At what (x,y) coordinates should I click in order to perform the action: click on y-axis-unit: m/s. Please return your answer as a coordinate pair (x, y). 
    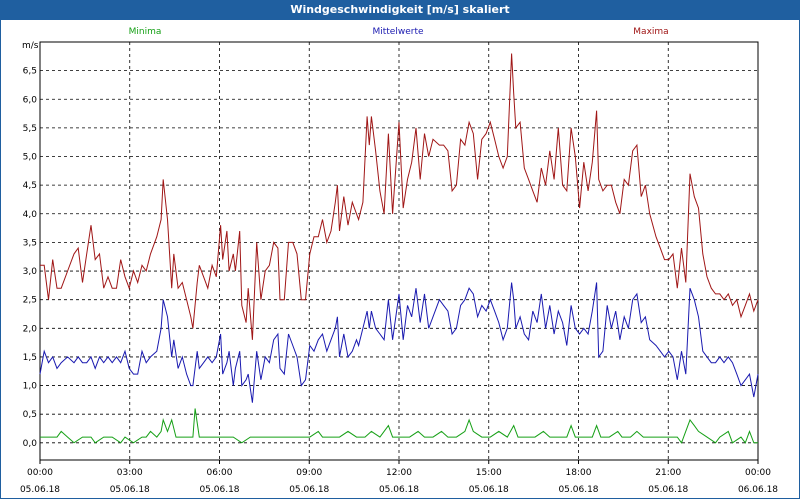
    Looking at the image, I should click on (30, 46).